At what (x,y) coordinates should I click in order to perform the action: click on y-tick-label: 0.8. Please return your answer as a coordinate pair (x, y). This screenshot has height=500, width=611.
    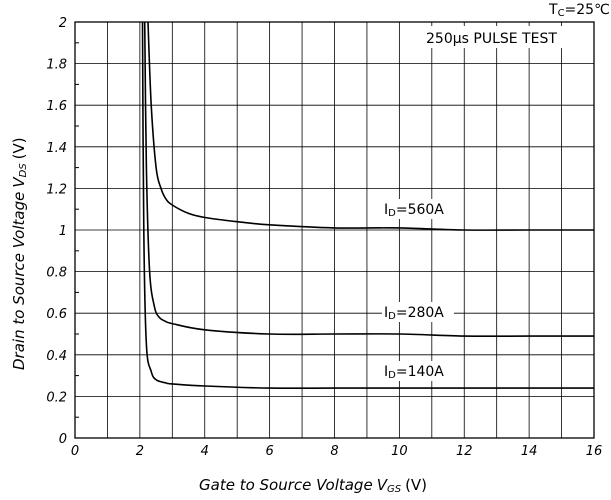
    Looking at the image, I should click on (56, 273).